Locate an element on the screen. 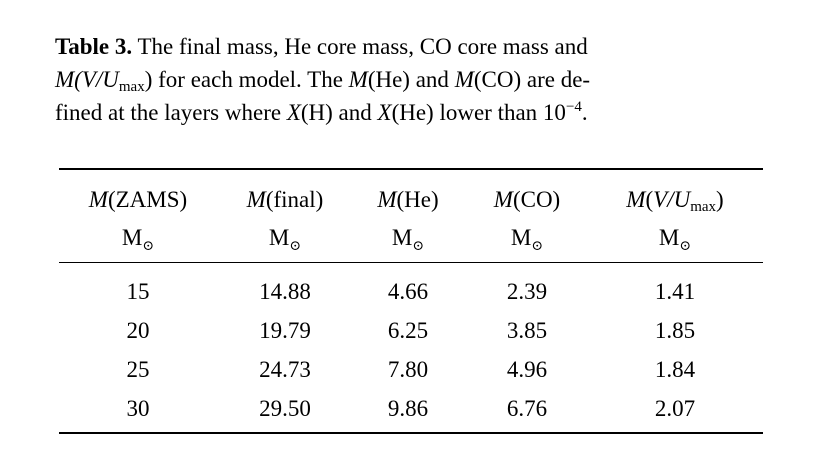  caption-text: (He) lower than 10 is located at coordinates (478, 112).